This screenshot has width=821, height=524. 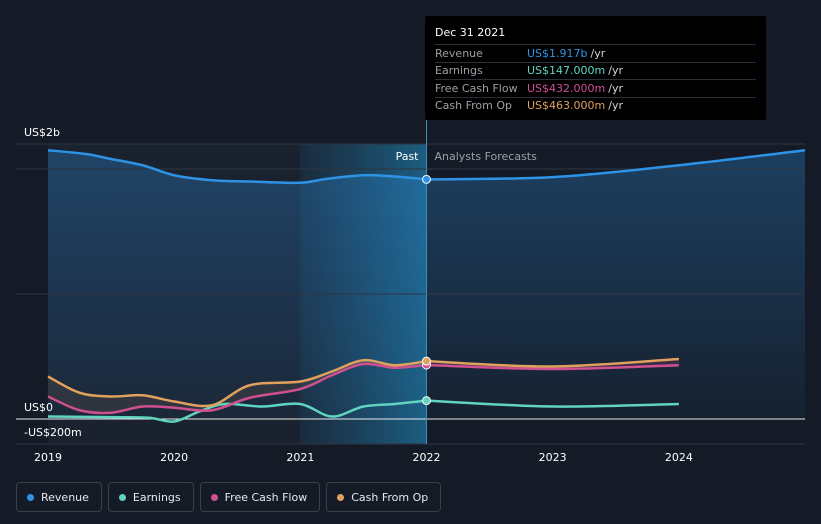 What do you see at coordinates (42, 132) in the screenshot?
I see `y-tick-label: US$2b` at bounding box center [42, 132].